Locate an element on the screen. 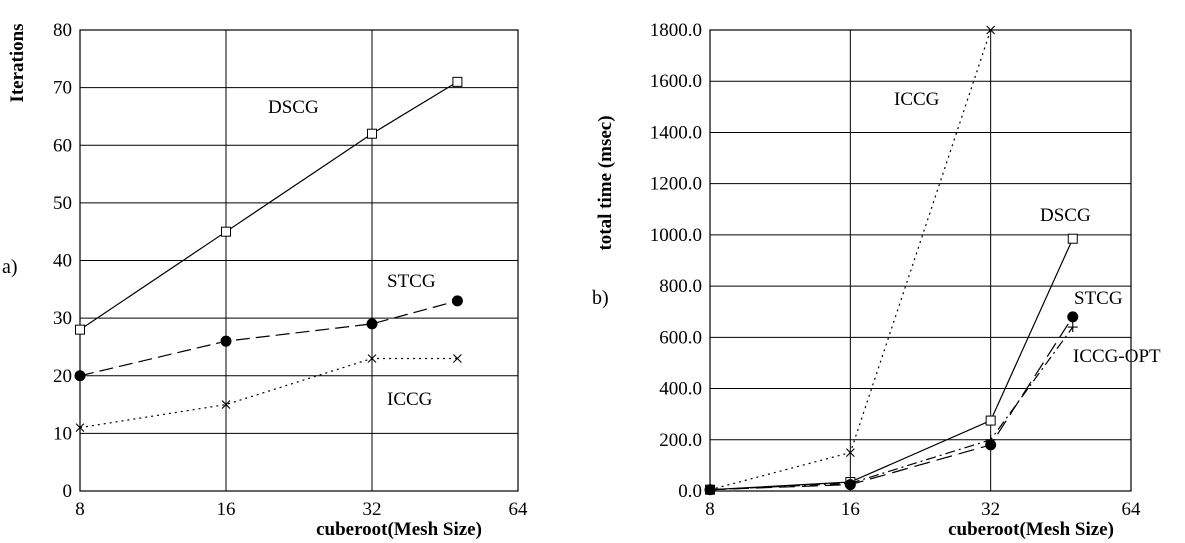 The width and height of the screenshot is (1185, 543). y-tick-label: 600.0 is located at coordinates (680, 337).